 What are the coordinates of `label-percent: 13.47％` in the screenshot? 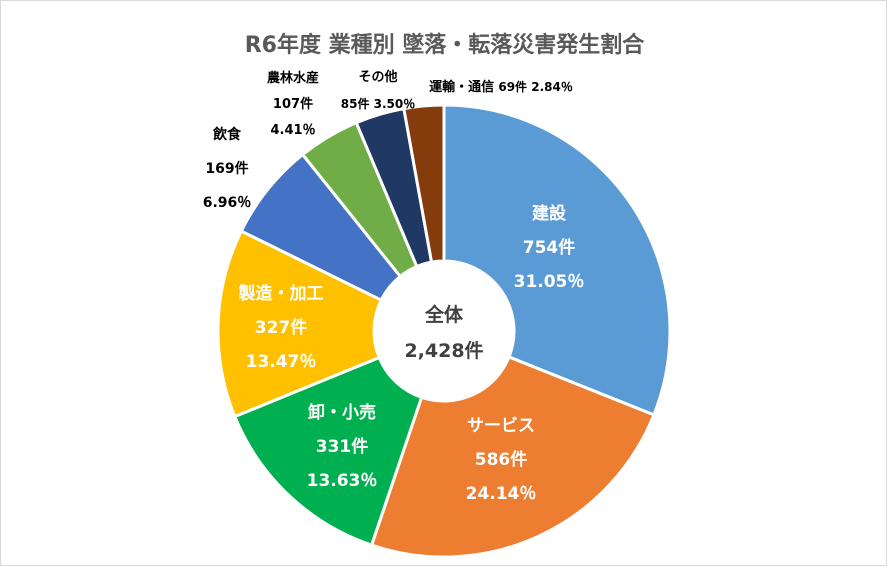 It's located at (281, 362).